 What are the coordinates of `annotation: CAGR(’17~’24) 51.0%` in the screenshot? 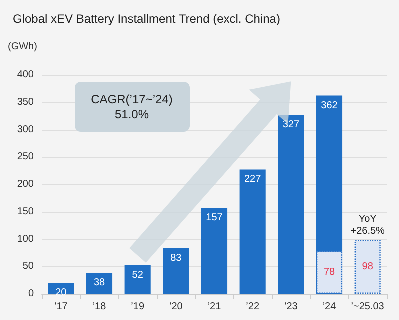 It's located at (132, 107).